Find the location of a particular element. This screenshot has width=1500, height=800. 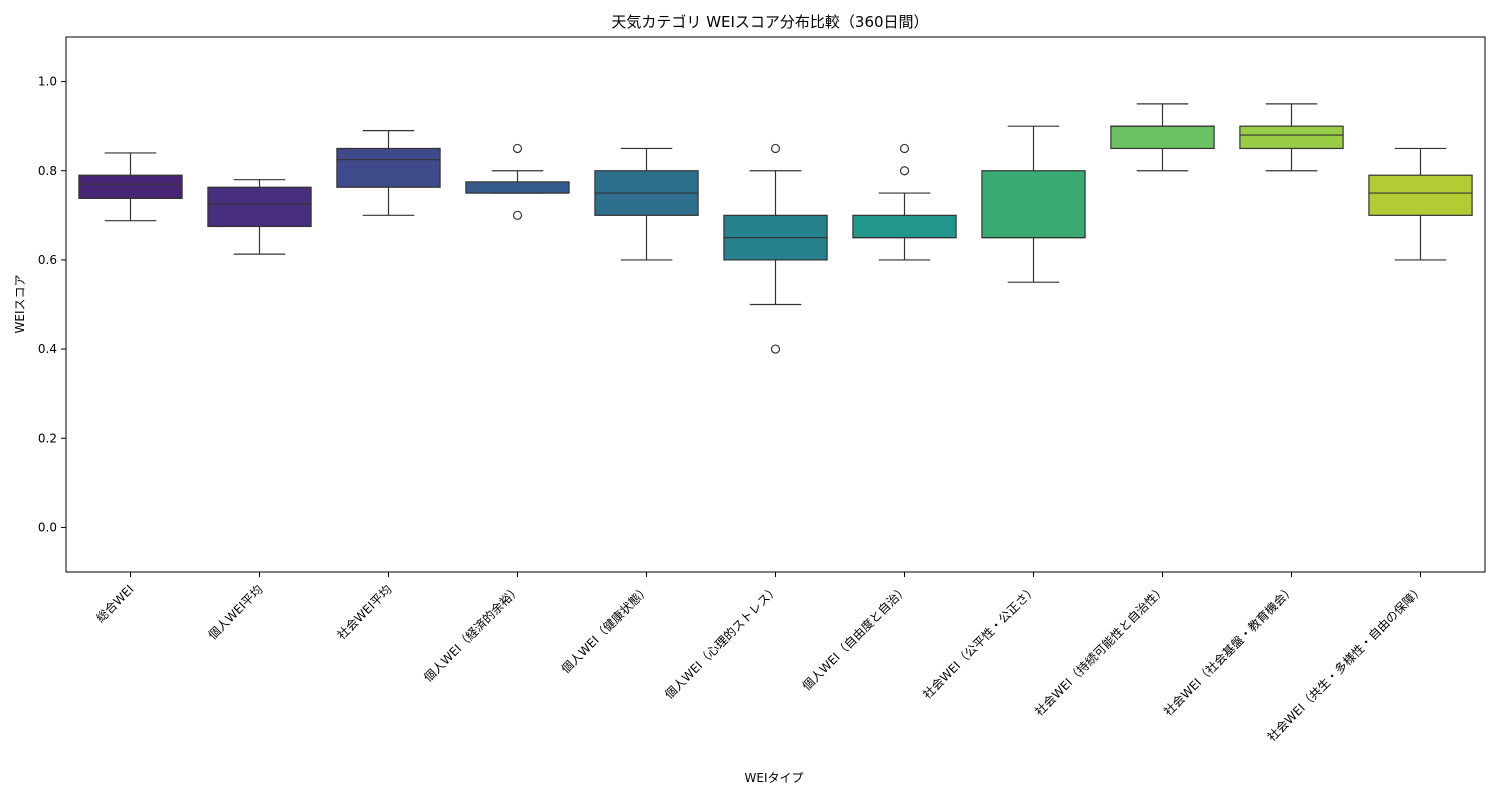

x-tick-label: 個人WEI（心理的ストレス） is located at coordinates (721, 642).